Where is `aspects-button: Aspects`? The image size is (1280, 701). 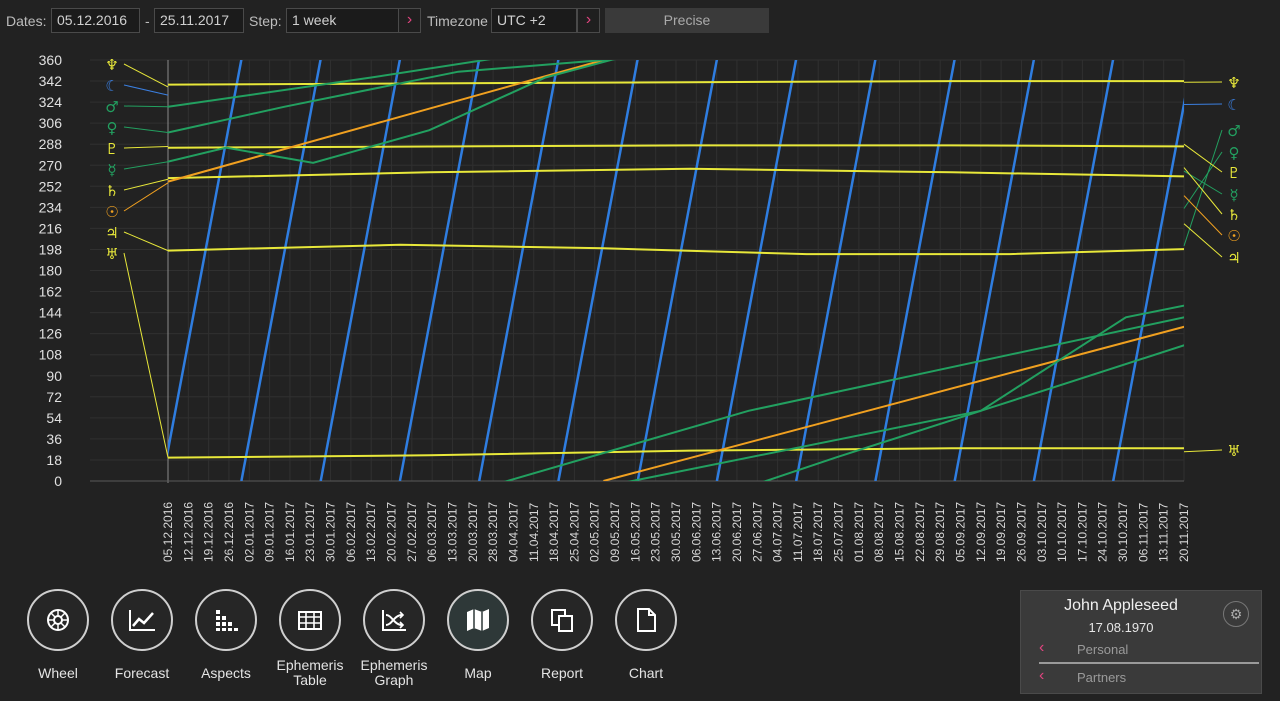 aspects-button: Aspects is located at coordinates (226, 635).